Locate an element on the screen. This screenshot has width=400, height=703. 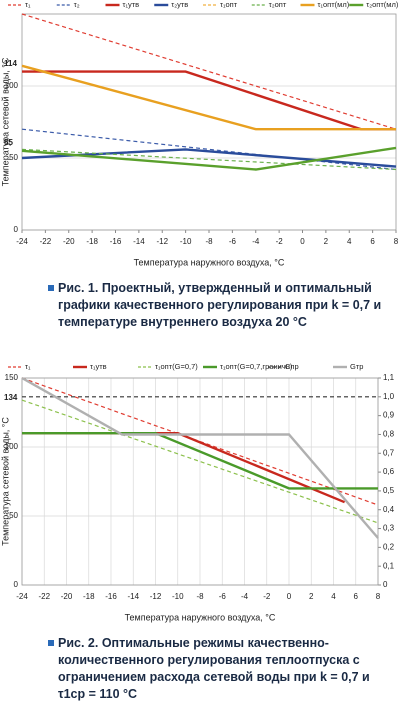
y2-tick-label: 0 is located at coordinates (385, 584).